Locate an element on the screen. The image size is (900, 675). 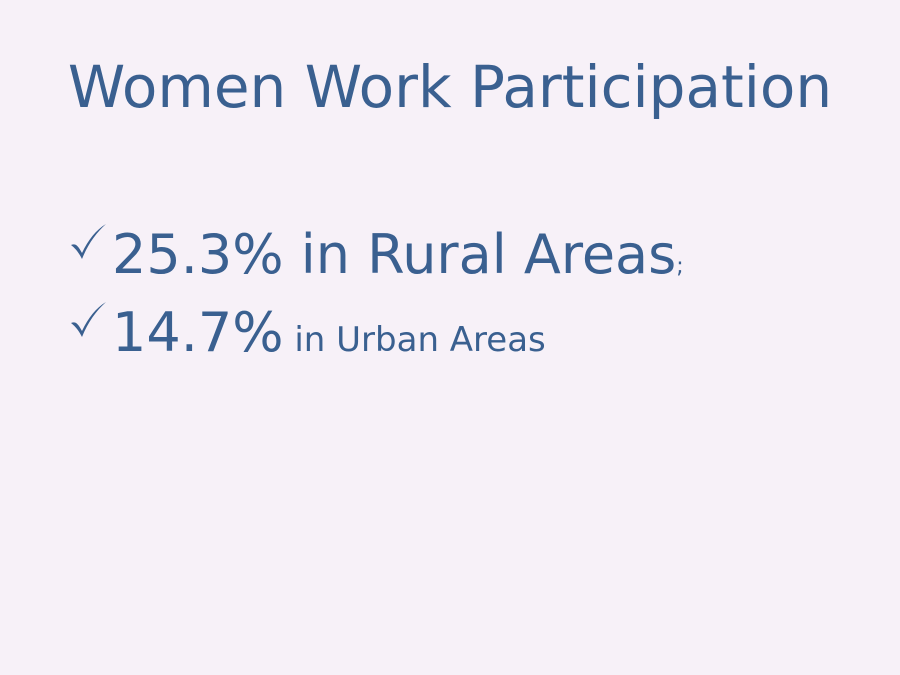
rural-stat: 25.3% in Rural Areas is located at coordinates (394, 254).